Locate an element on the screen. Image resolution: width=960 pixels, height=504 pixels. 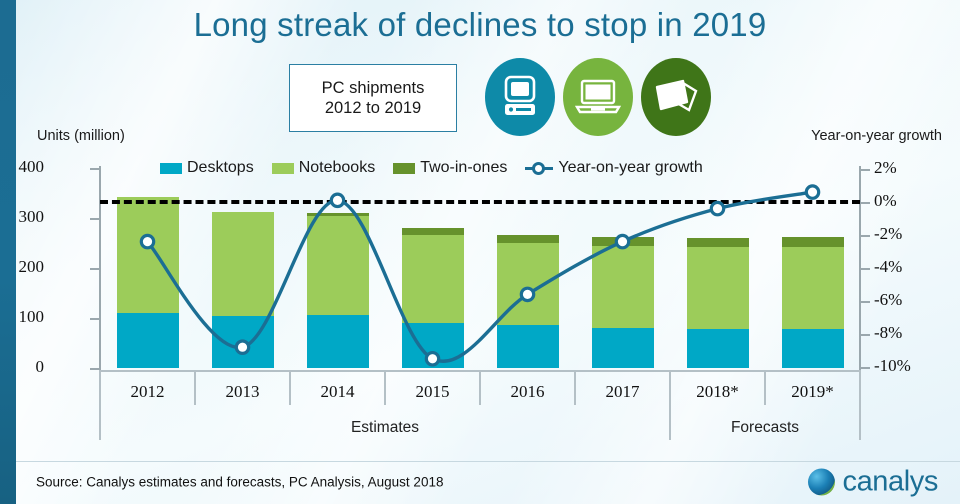
desktop-computer-icon is located at coordinates (520, 97).